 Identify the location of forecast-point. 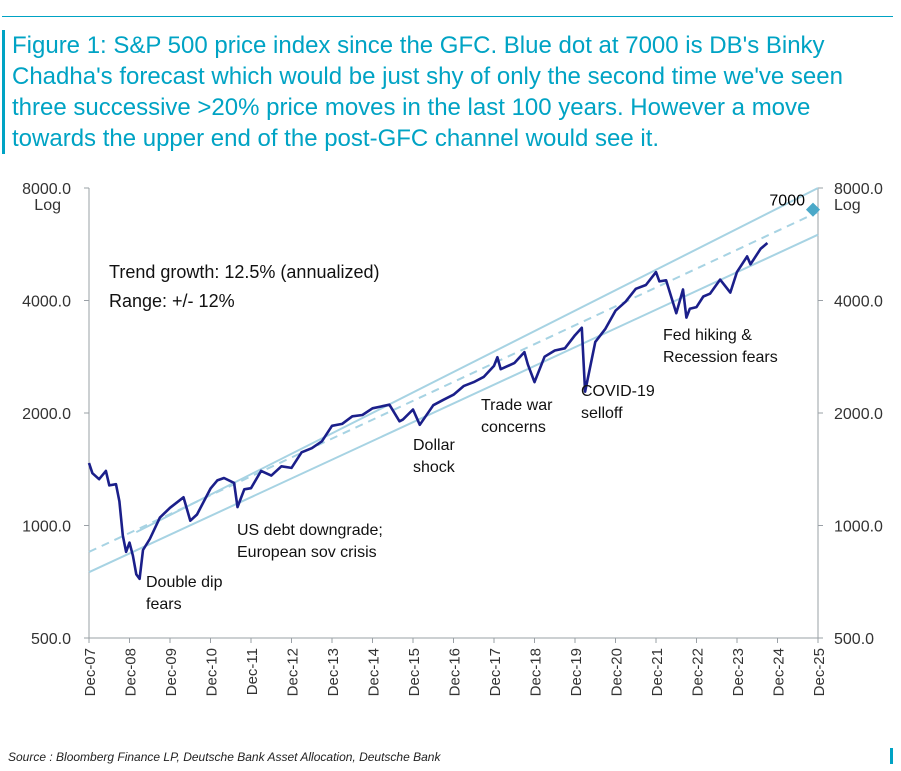
(813, 209).